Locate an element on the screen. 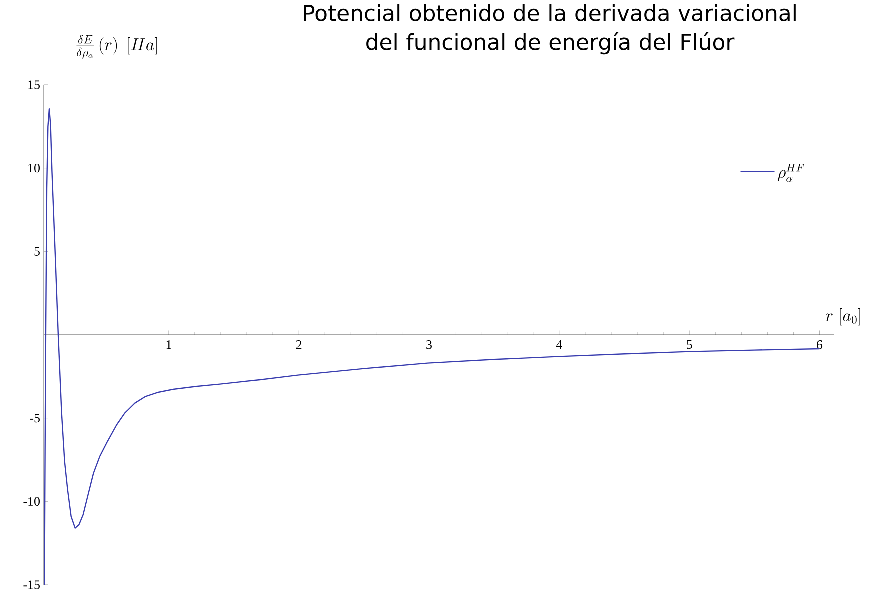  chart-title: Potencial obtenido de la derivada variacional del funcional de energía del Flúor is located at coordinates (550, 29).